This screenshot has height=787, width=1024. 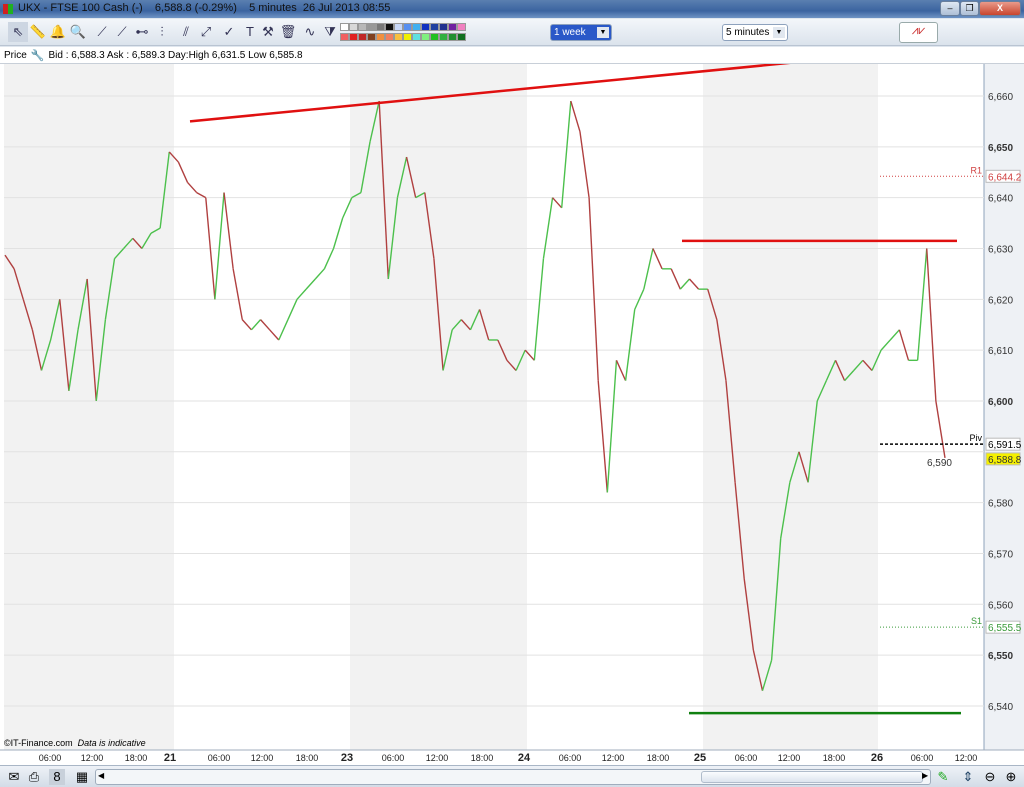 I want to click on last-price-value: 6,588.8, so click(x=1005, y=460).